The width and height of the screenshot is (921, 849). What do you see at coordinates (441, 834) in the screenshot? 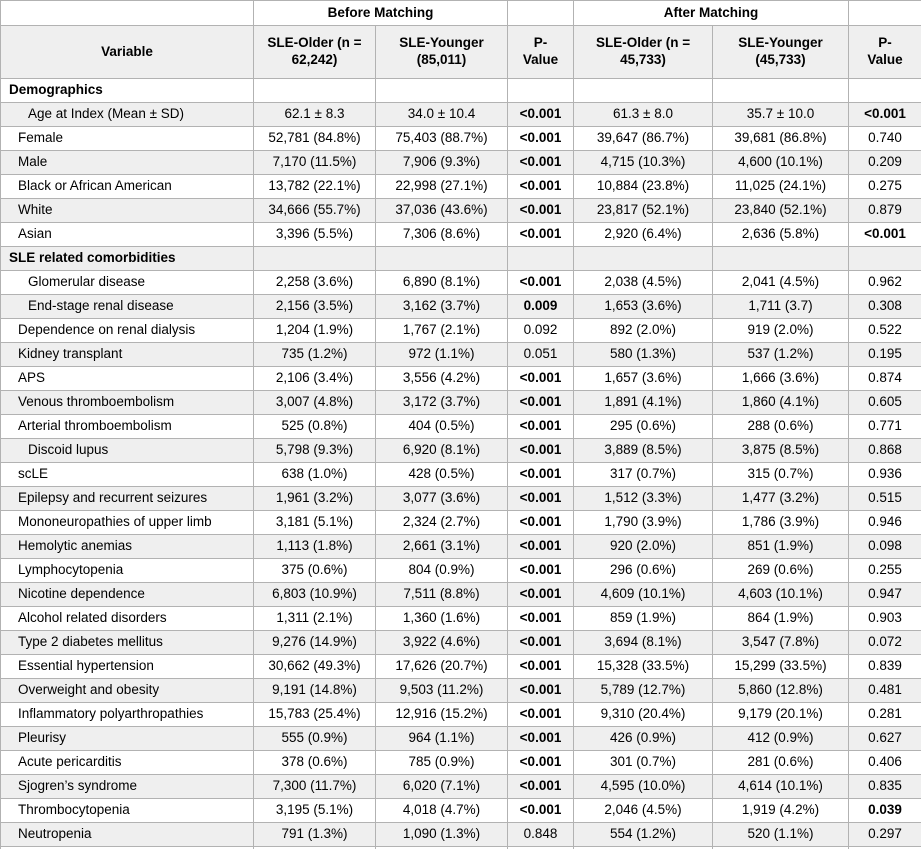
I see `value-cell: 1,090 (1.3%)` at bounding box center [441, 834].